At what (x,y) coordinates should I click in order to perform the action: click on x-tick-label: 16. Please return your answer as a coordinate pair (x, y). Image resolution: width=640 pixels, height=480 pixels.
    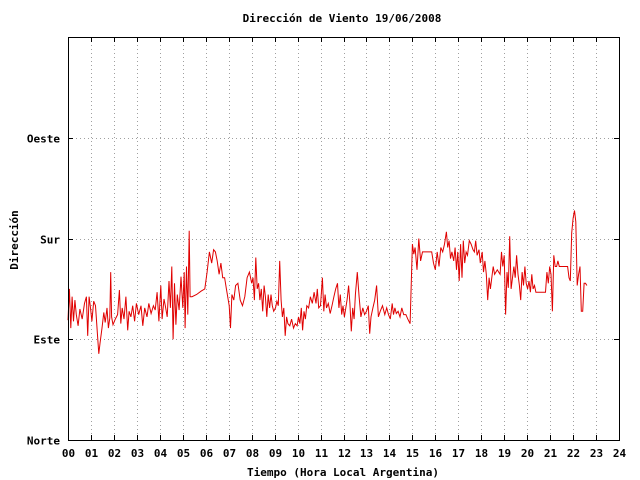
    Looking at the image, I should click on (436, 453).